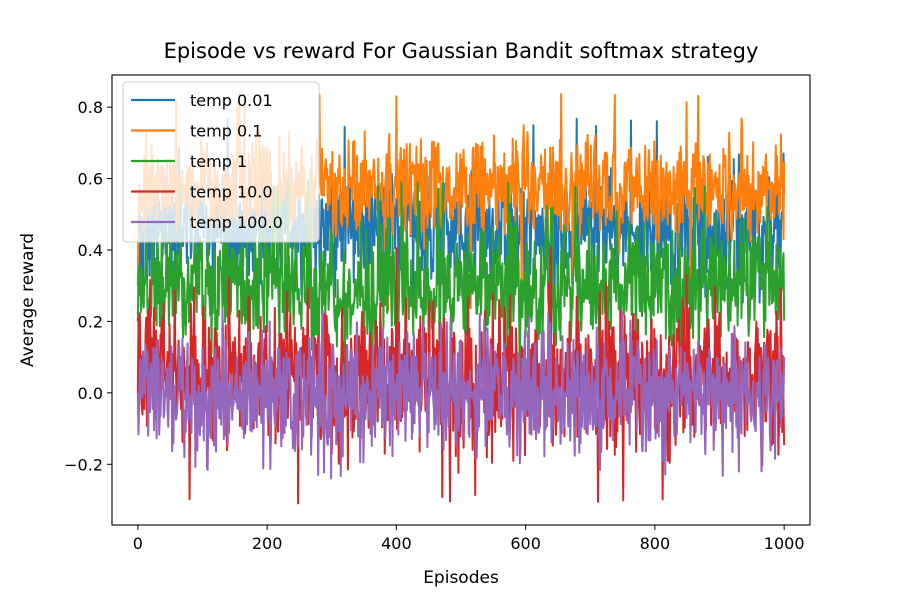 The height and width of the screenshot is (600, 900). I want to click on y-tick-label: 0.0, so click(90, 393).